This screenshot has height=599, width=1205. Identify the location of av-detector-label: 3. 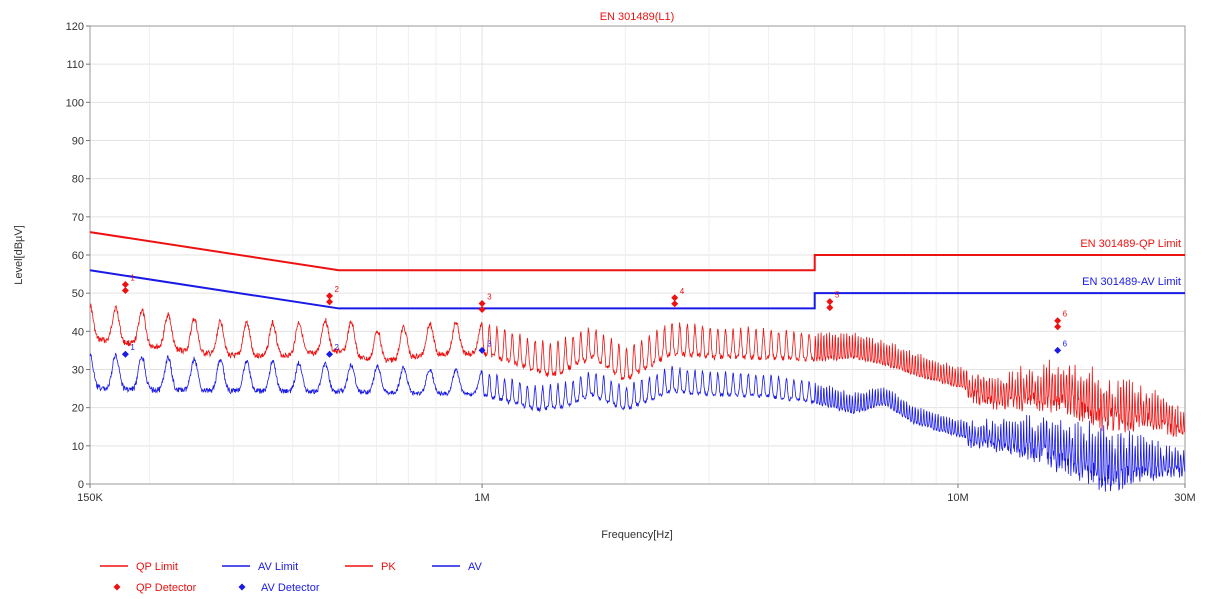
(489, 343).